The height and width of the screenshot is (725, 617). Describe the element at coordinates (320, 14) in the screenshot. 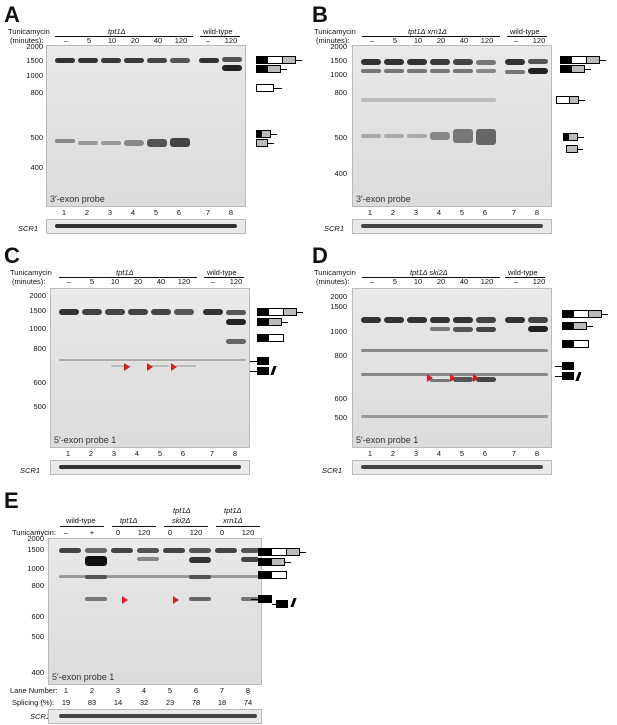

I see `panel-letter: B` at that location.